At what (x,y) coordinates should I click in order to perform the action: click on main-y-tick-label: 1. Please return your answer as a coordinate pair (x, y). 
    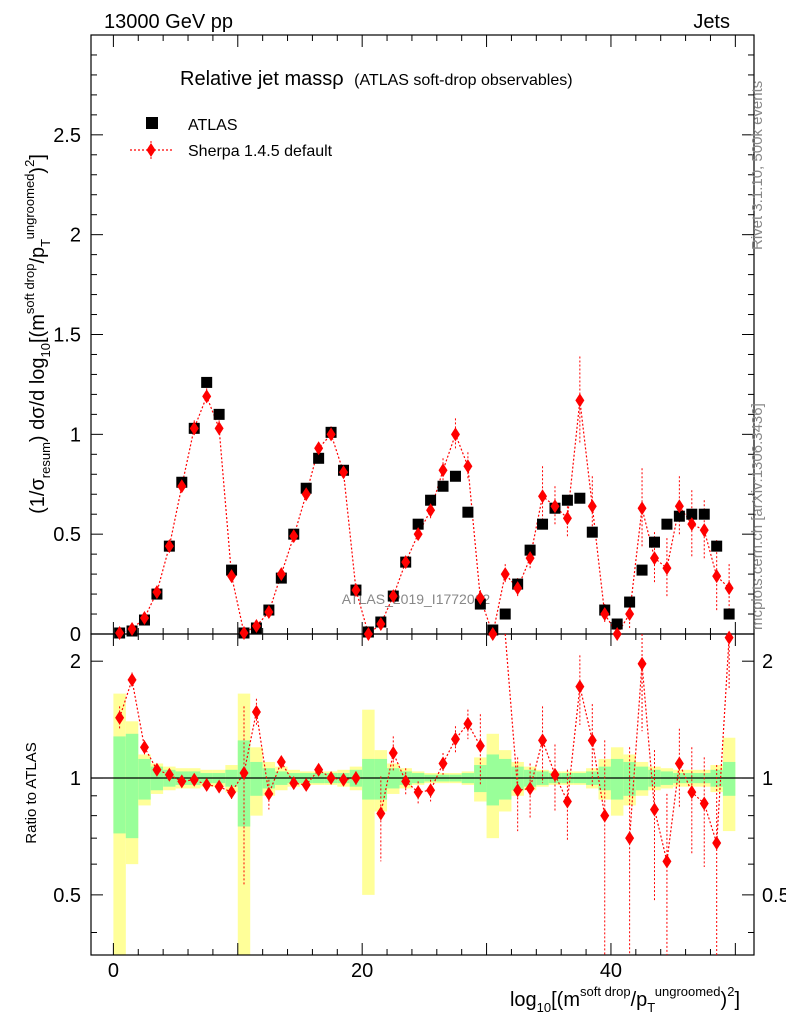
    Looking at the image, I should click on (75, 435).